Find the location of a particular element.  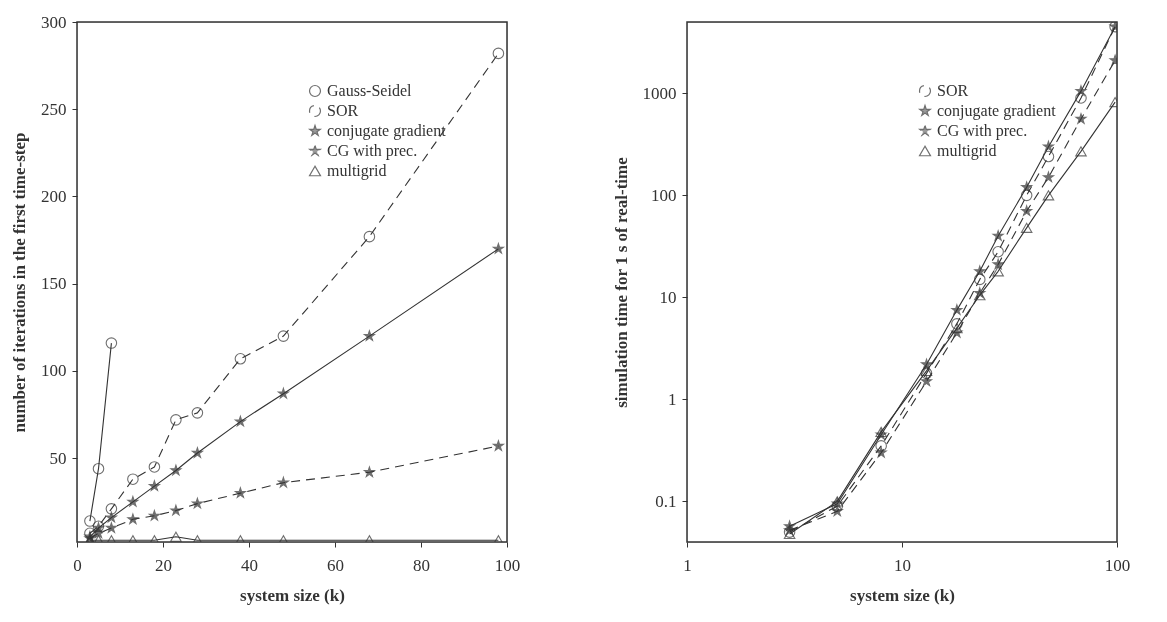

legend-label: Gauss-Seidel is located at coordinates (369, 90).